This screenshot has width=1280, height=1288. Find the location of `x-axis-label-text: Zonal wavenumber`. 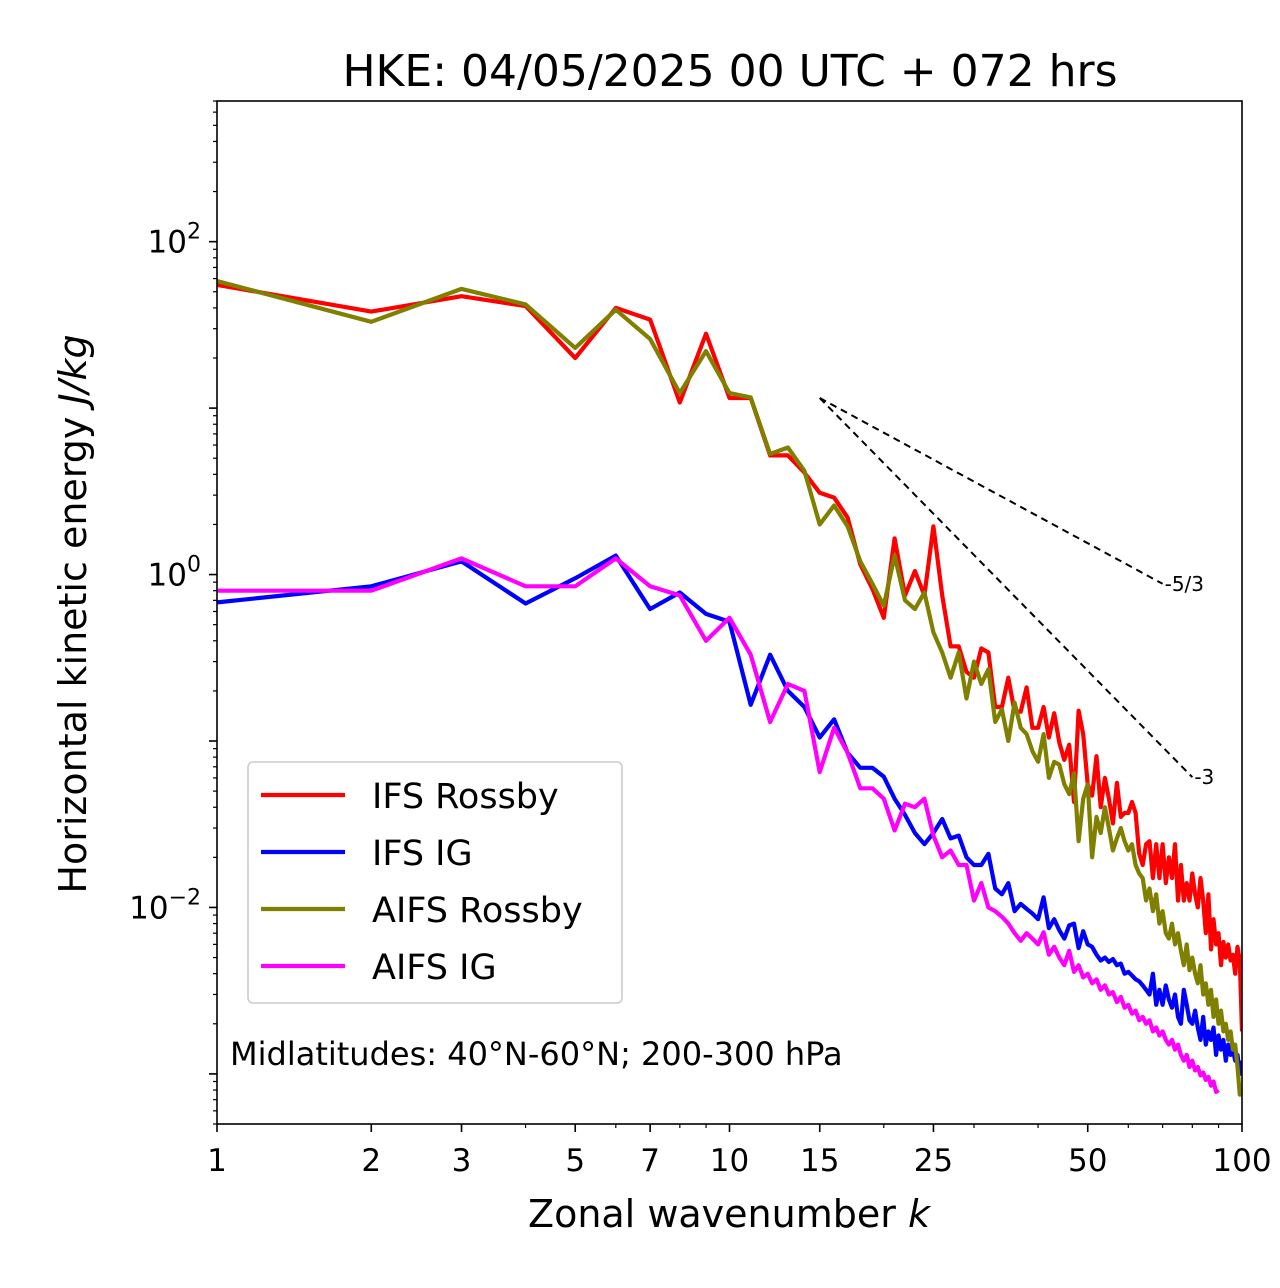

x-axis-label-text: Zonal wavenumber is located at coordinates (712, 1214).